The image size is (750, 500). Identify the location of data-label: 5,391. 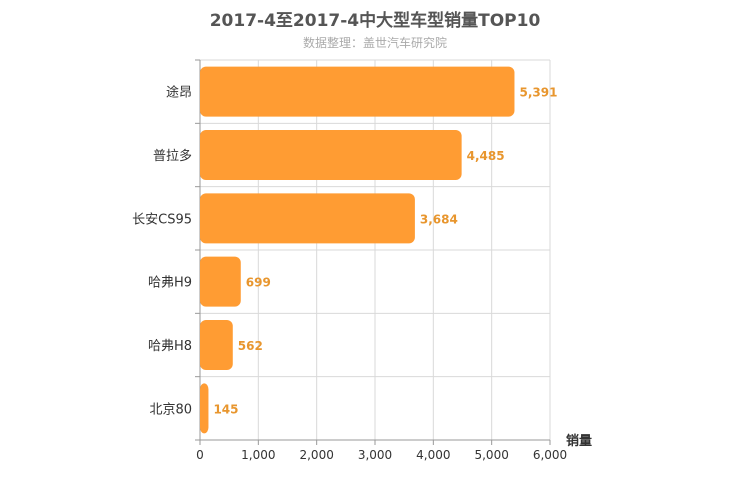
(538, 93).